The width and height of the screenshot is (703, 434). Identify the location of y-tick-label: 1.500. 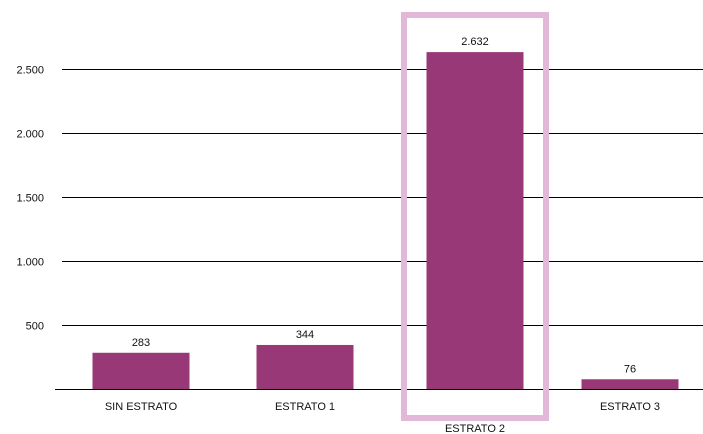
(30, 199).